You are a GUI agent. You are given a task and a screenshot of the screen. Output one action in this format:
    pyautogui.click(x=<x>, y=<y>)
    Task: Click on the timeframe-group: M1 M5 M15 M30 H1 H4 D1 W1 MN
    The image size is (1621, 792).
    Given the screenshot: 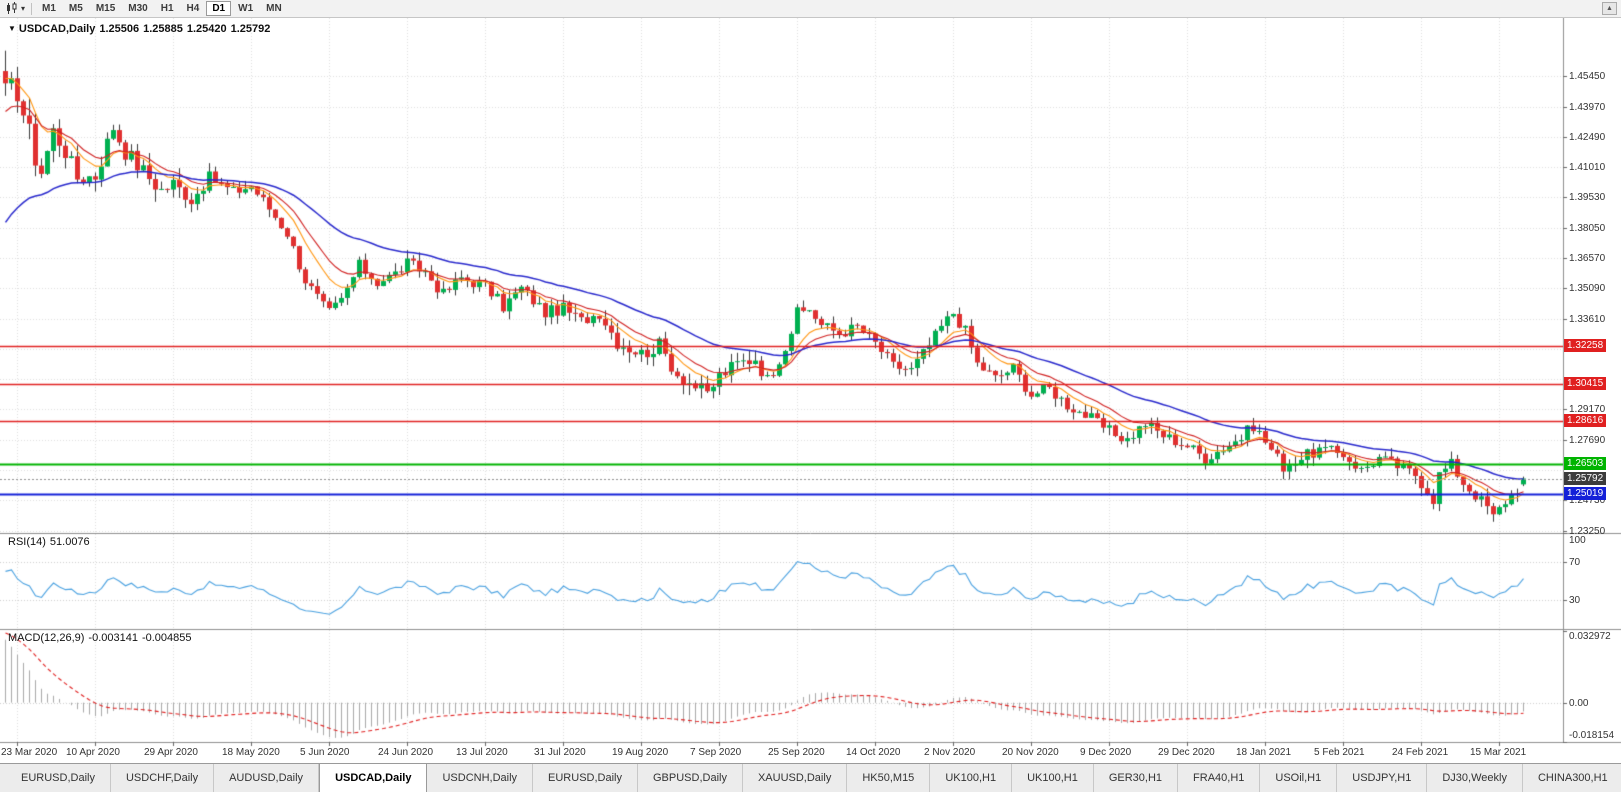 What is the action you would take?
    pyautogui.click(x=162, y=8)
    